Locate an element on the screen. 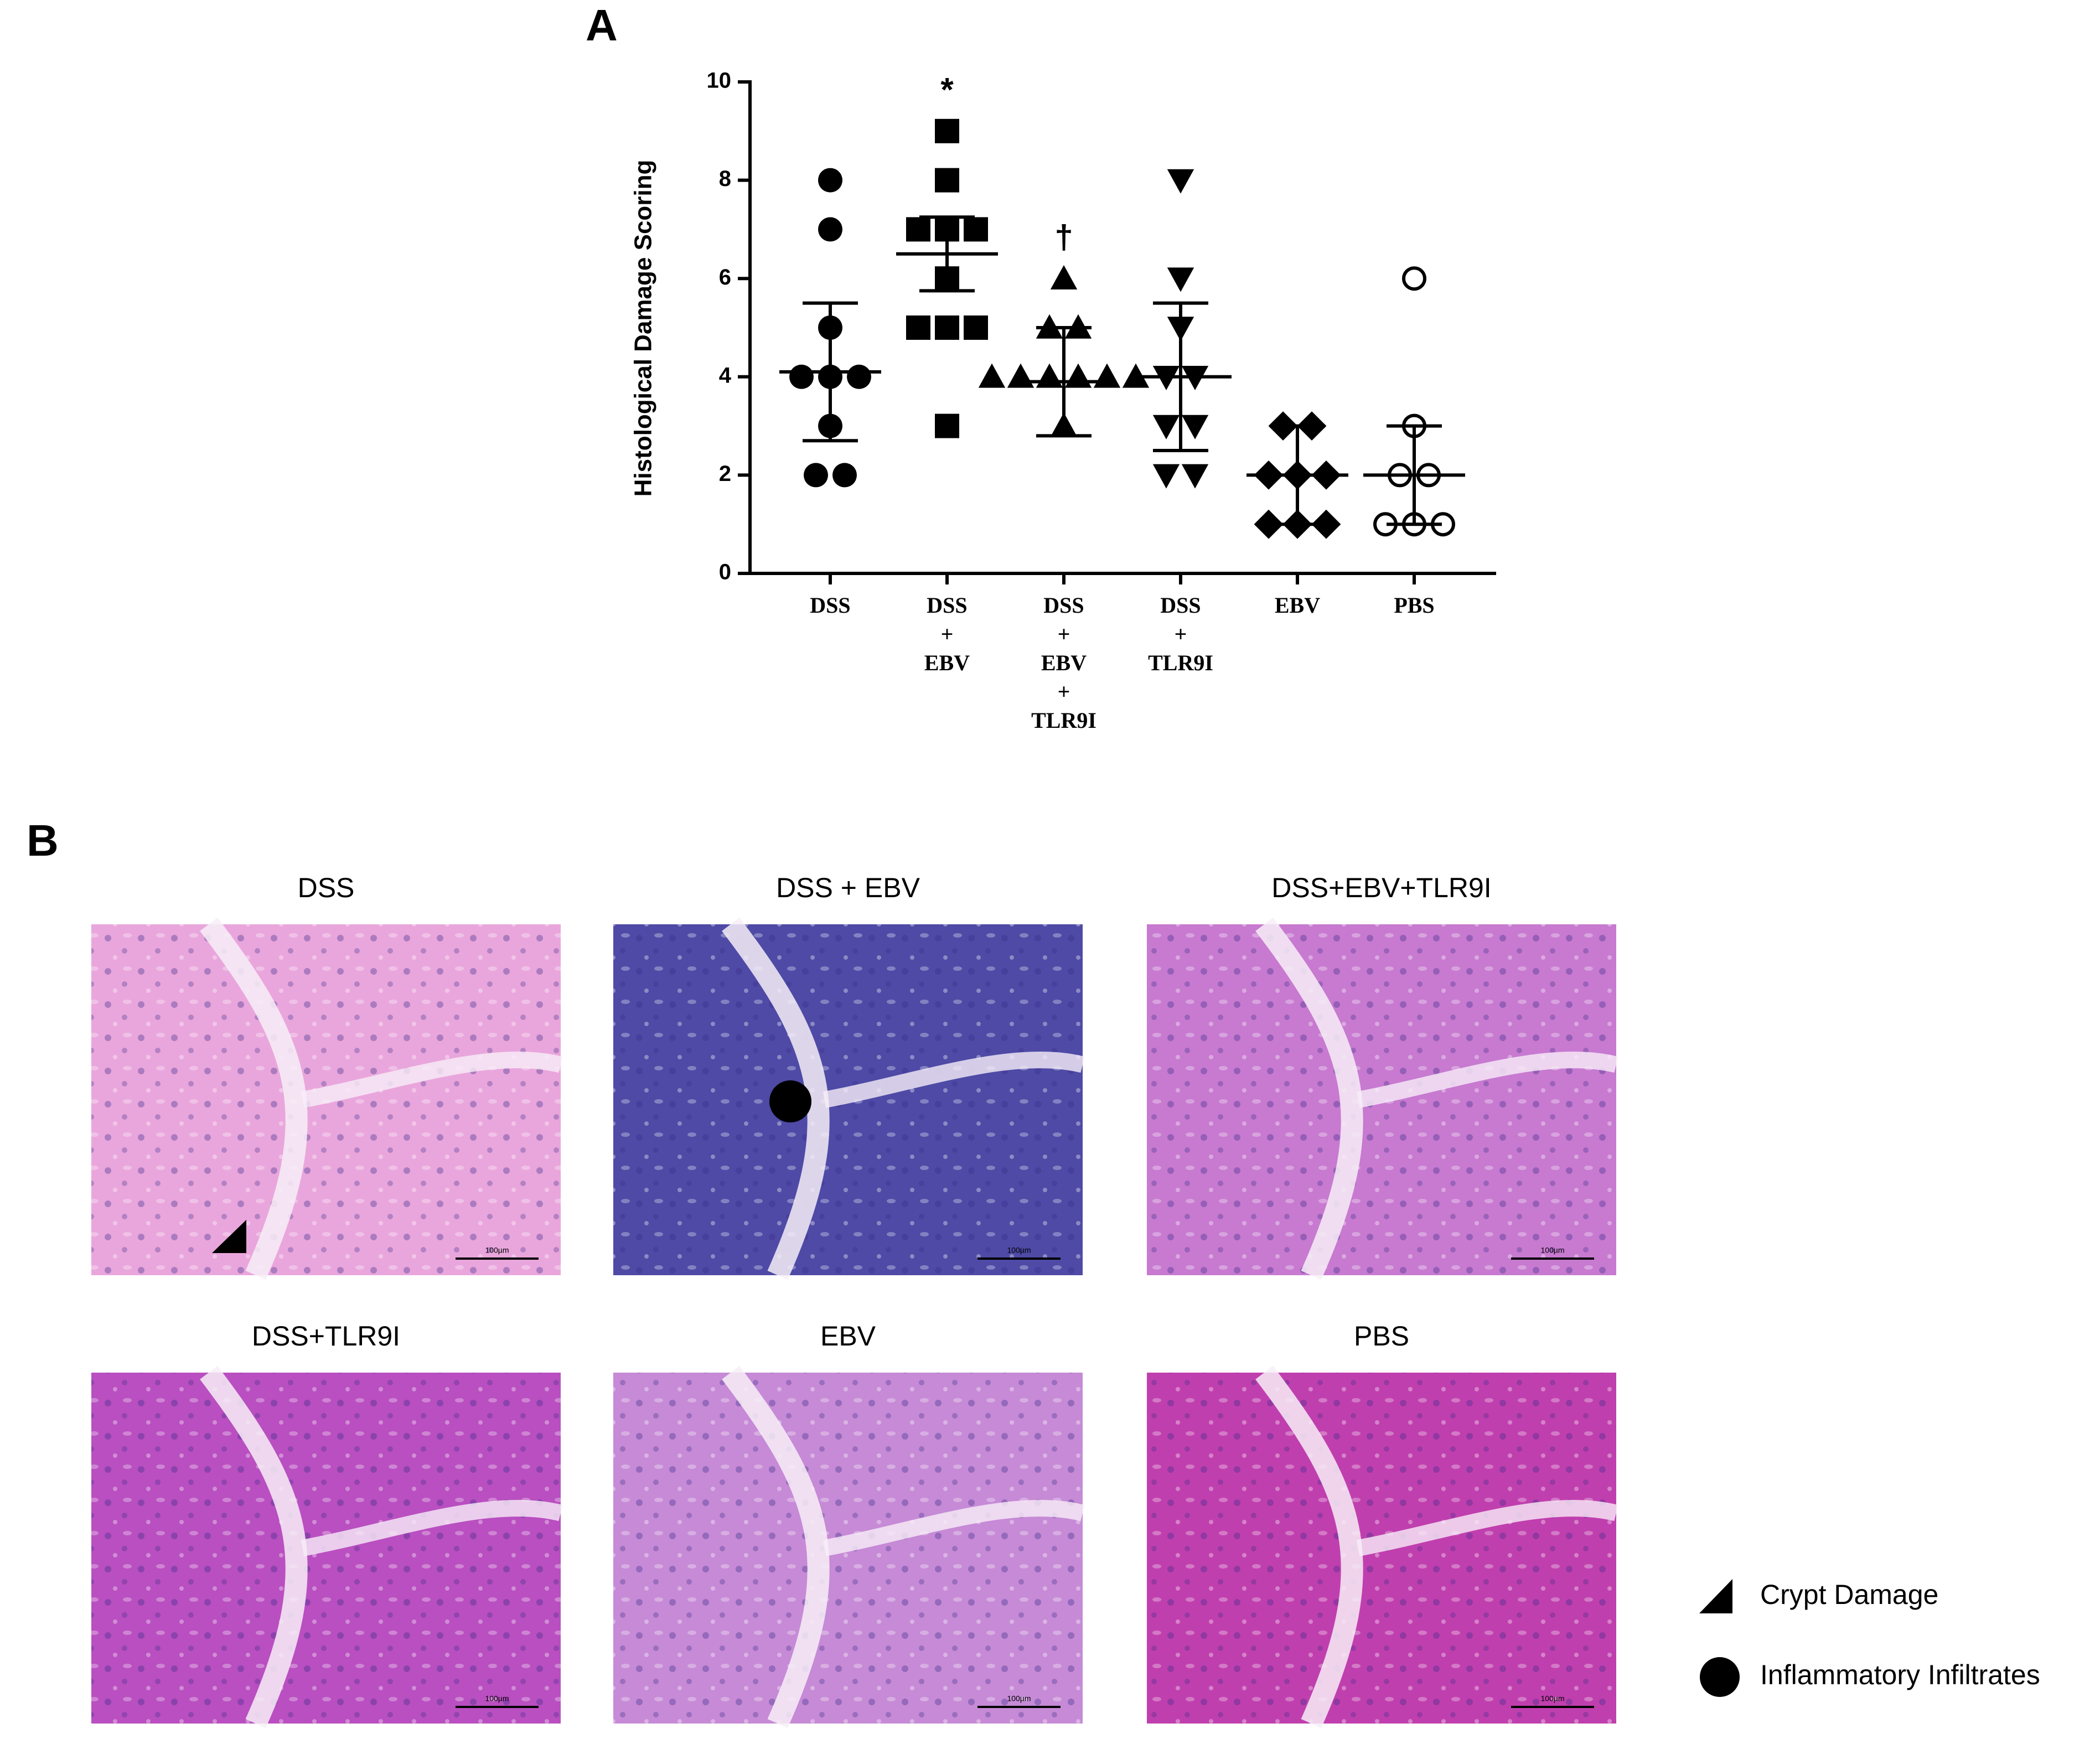  crypt-damage-marker is located at coordinates (229, 1236).